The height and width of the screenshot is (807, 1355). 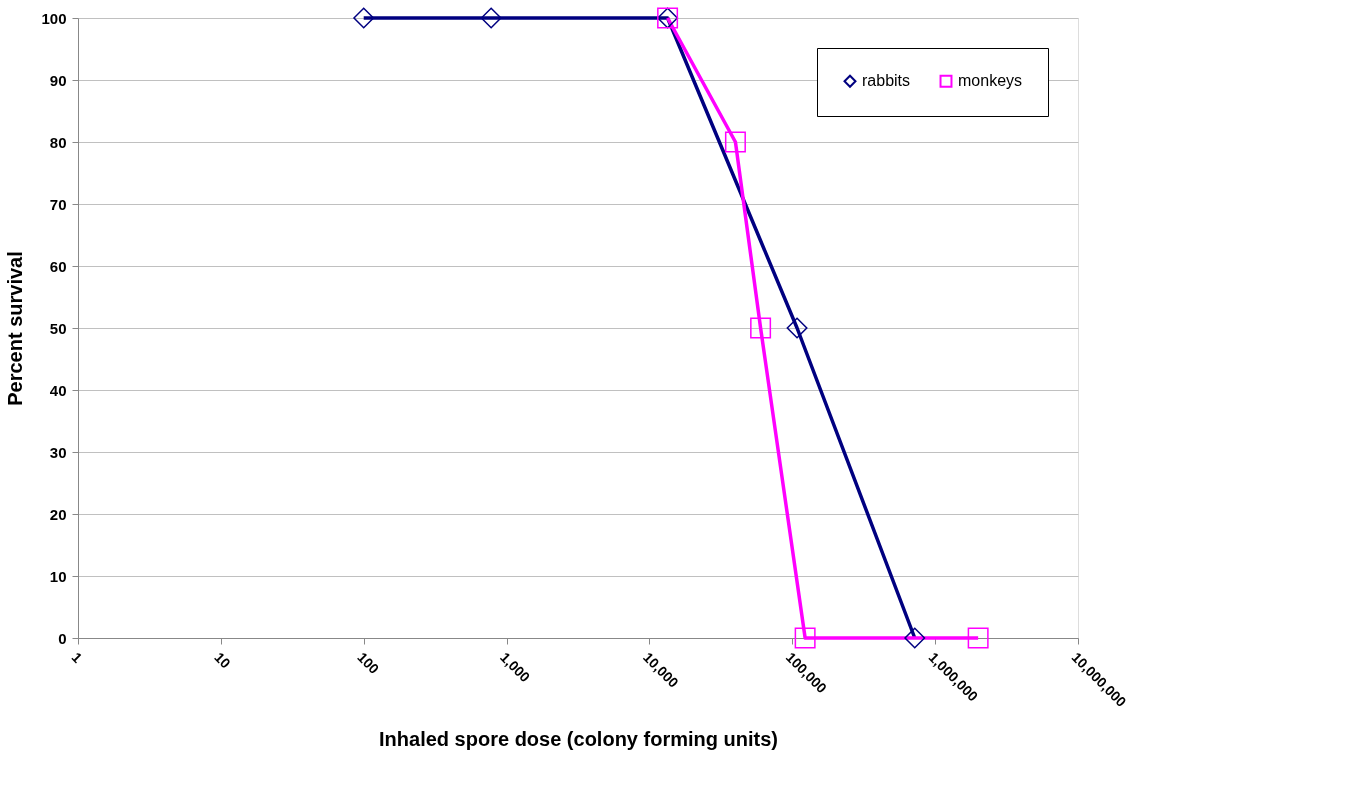 What do you see at coordinates (77, 658) in the screenshot?
I see `x-tick-label: 1` at bounding box center [77, 658].